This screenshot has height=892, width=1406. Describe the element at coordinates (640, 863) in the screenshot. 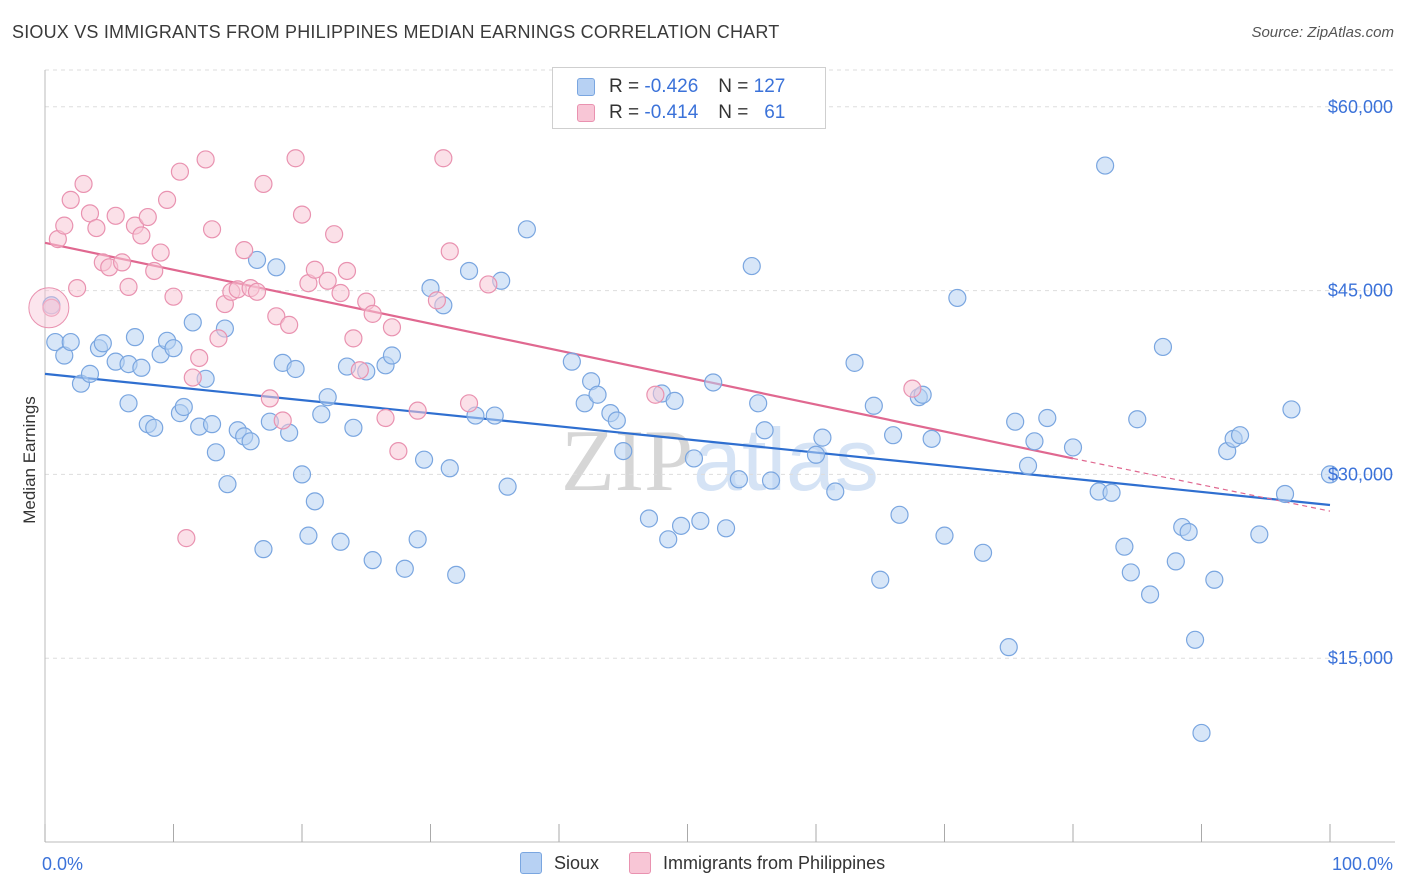

I see `philippines-swatch` at that location.